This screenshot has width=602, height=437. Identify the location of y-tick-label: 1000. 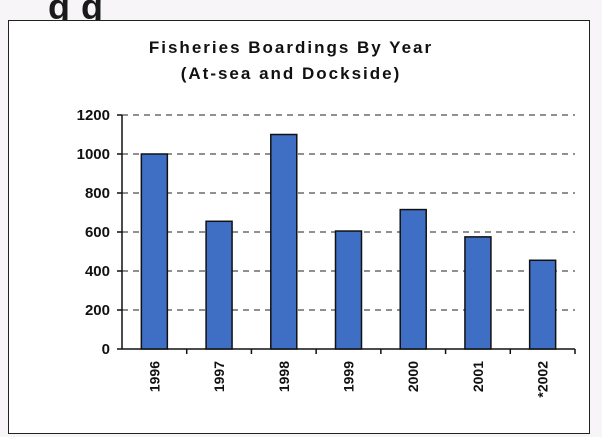
(93, 154).